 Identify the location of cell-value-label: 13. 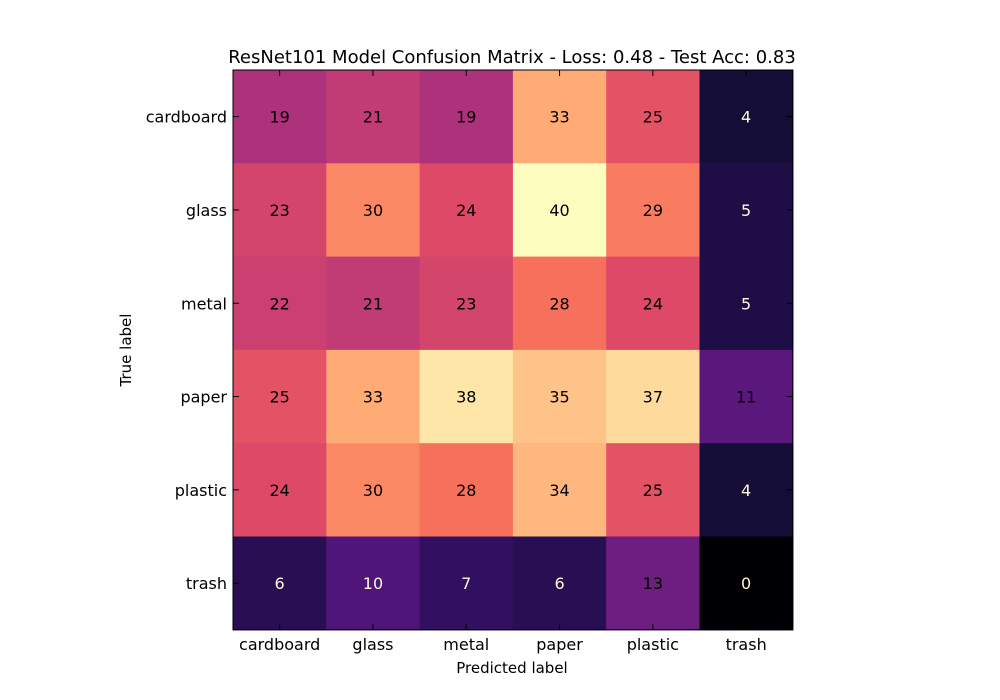
(653, 583).